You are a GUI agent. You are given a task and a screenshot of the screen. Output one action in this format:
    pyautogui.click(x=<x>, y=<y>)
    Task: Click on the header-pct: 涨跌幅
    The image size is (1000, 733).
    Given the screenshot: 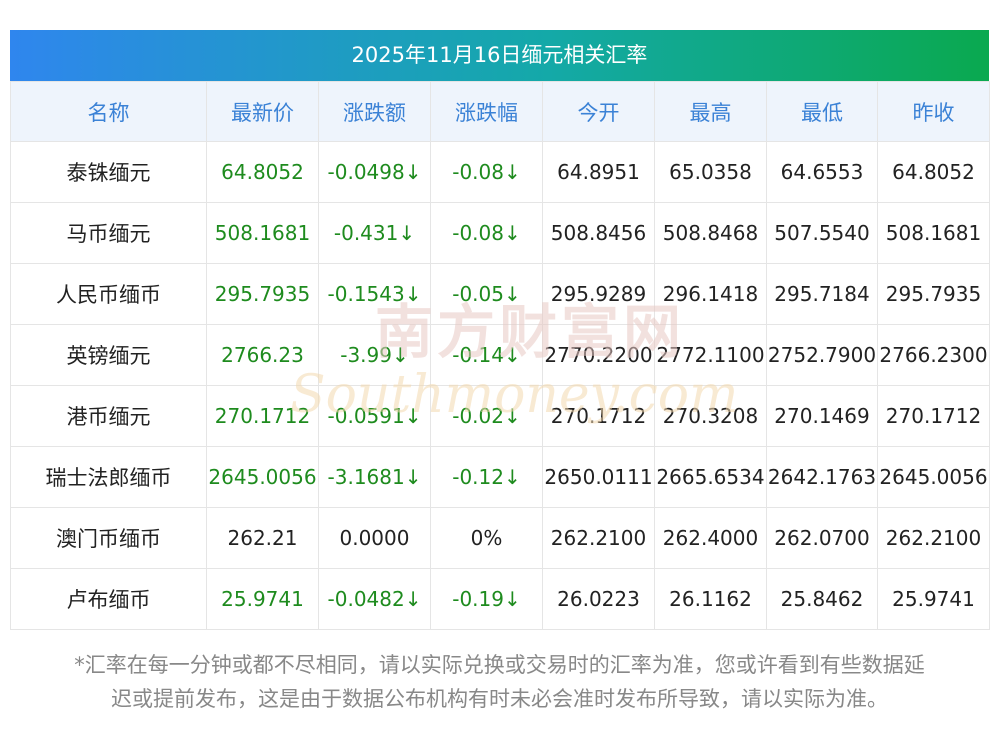 What is the action you would take?
    pyautogui.click(x=486, y=111)
    